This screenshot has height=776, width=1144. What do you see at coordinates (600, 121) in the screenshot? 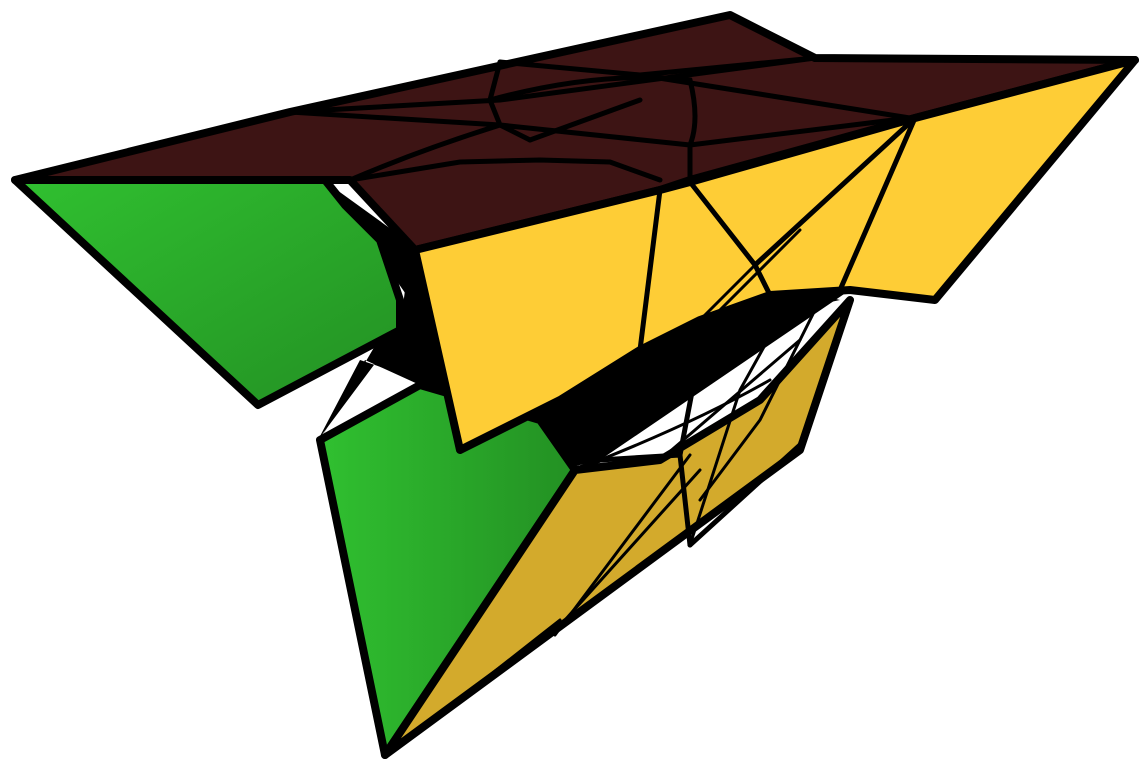
I see `top-face-cuts` at bounding box center [600, 121].